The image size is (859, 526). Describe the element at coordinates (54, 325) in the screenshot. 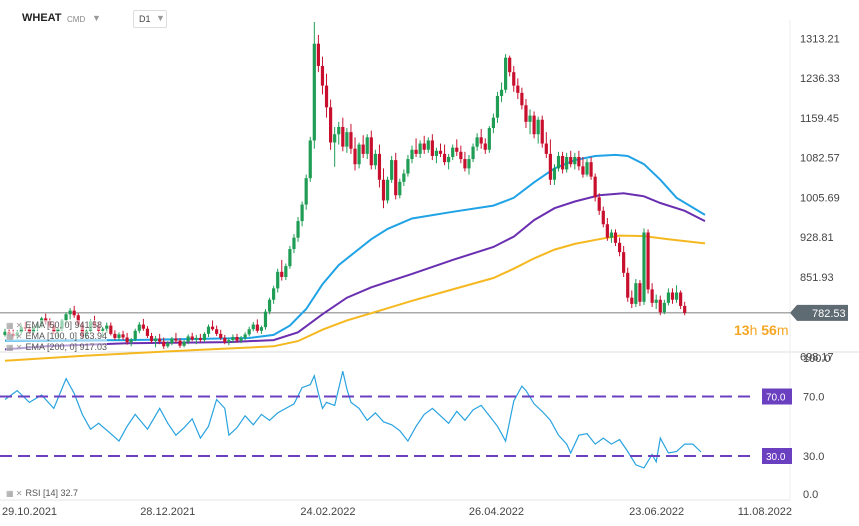

I see `indicator-label-ema50: ▦ ✕ EMA [50, 0] 941.58` at that location.